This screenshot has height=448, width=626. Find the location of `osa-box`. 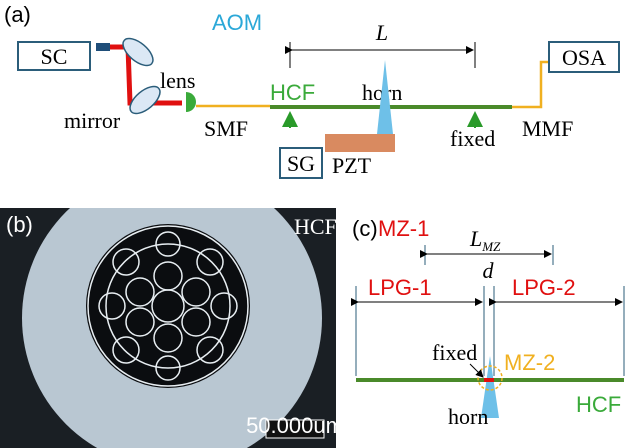

osa-box is located at coordinates (584, 57).